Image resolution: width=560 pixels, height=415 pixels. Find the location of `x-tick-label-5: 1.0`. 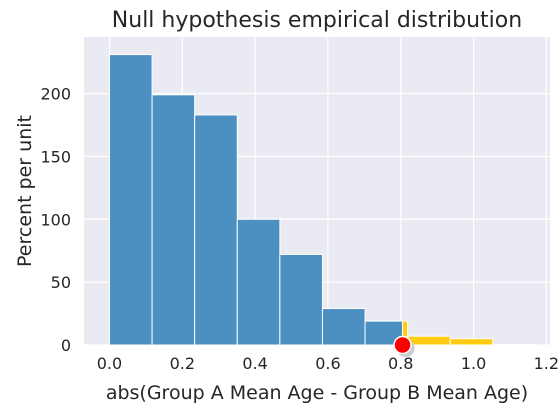

x-tick-label-5: 1.0 is located at coordinates (473, 363).